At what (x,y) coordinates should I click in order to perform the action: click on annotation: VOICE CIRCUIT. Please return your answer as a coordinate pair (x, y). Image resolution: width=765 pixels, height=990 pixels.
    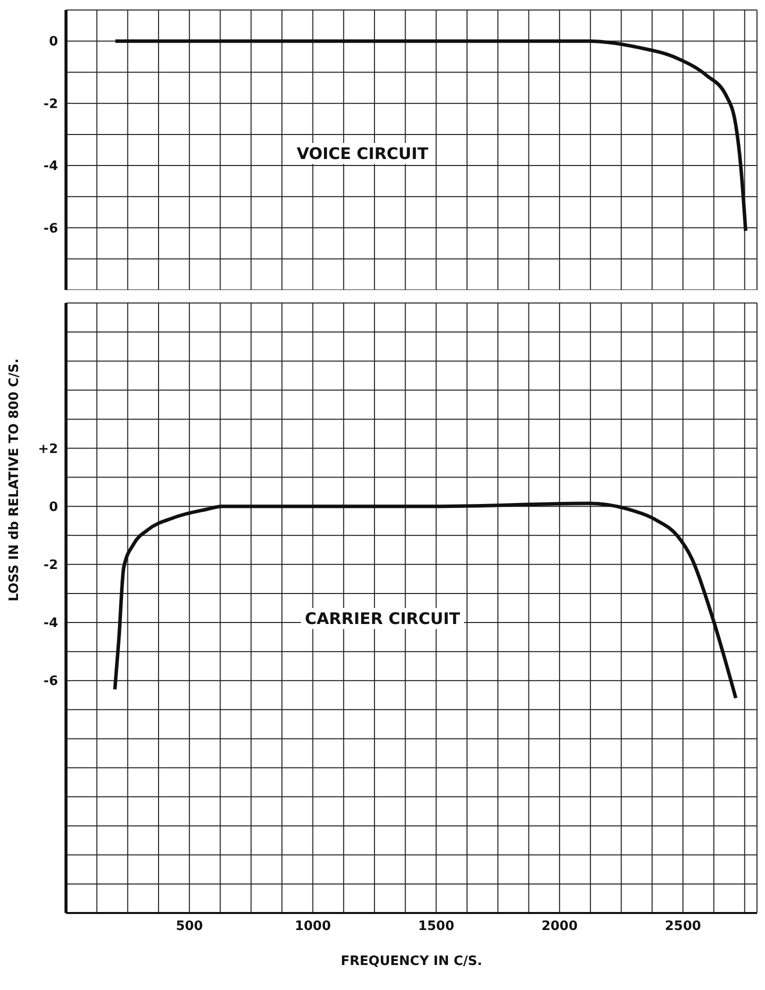
    Looking at the image, I should click on (362, 153).